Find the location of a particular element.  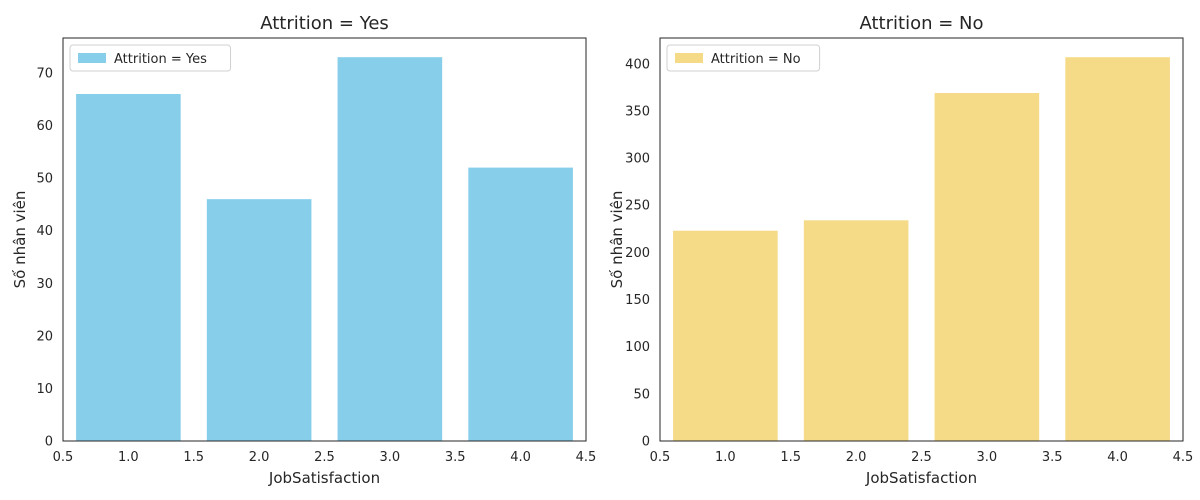

chart-title: Attrition = No is located at coordinates (922, 23).